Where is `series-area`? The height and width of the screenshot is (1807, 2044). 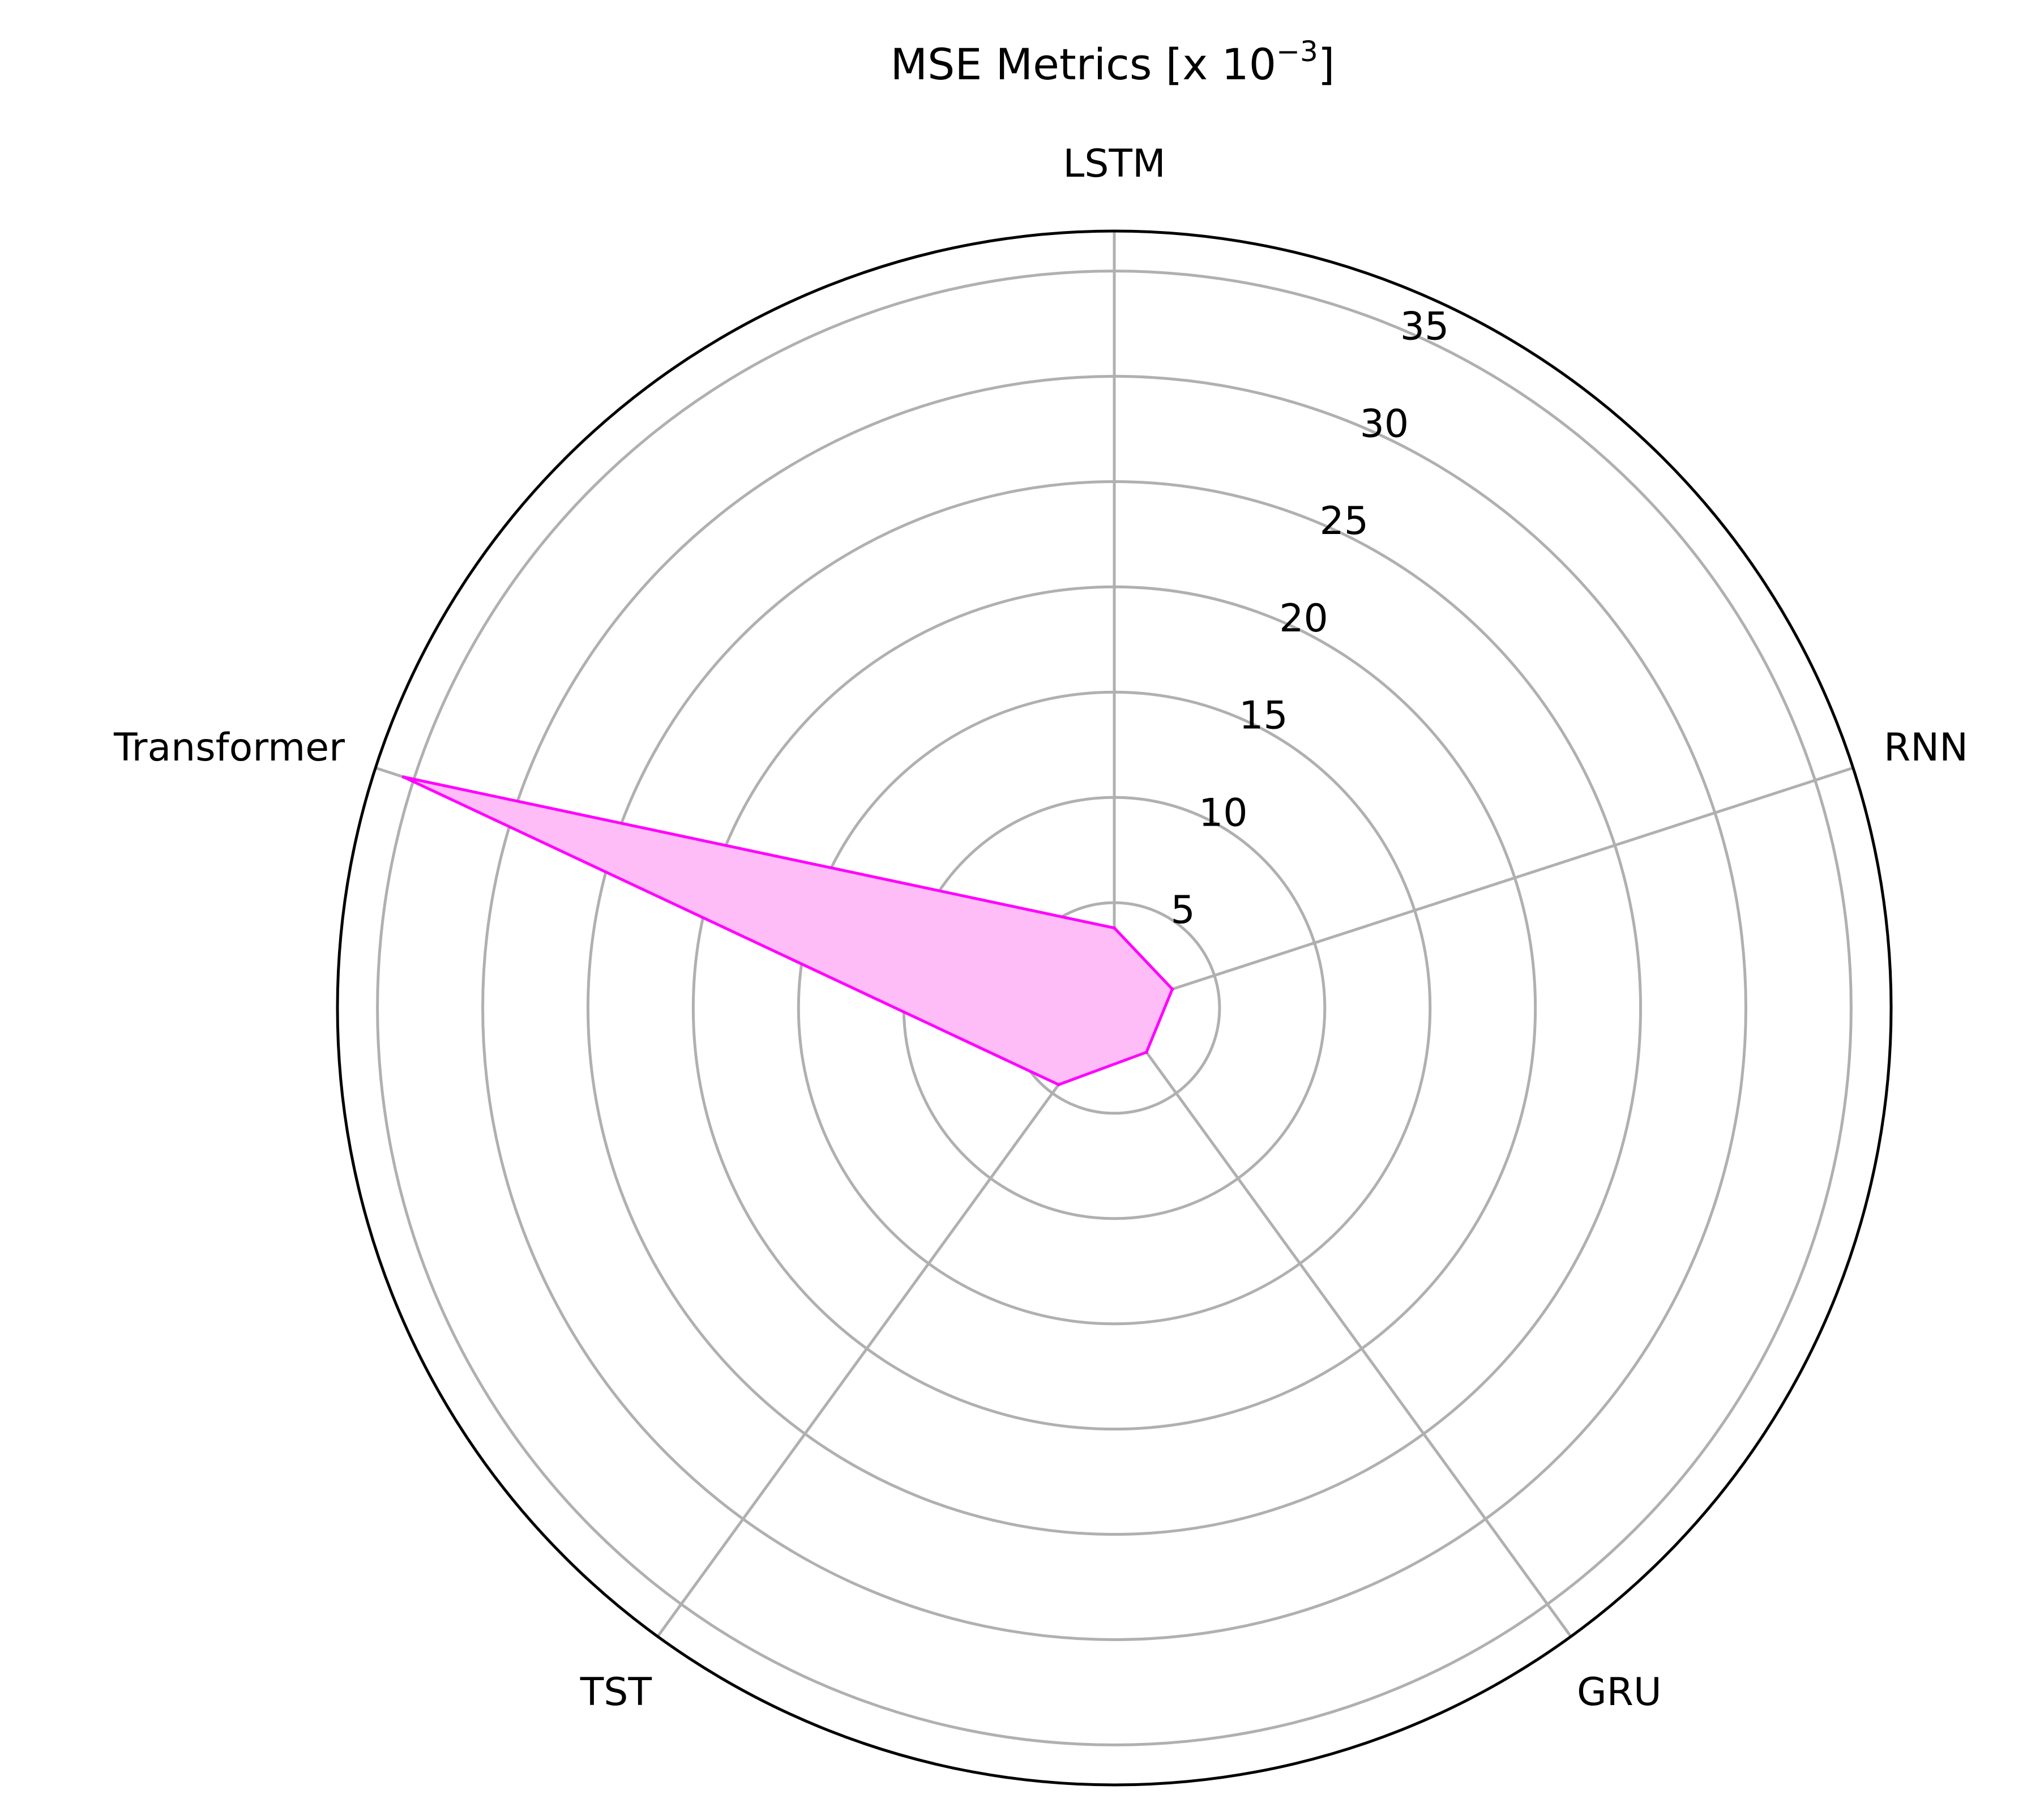
series-area is located at coordinates (788, 931).